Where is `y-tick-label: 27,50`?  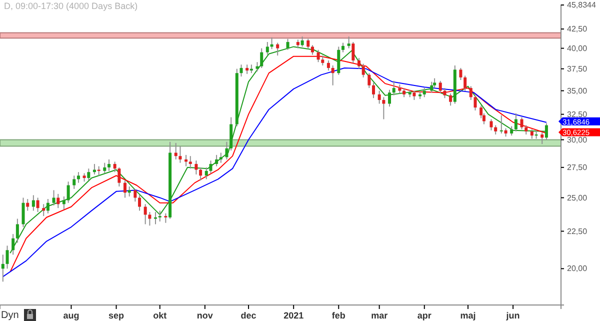
y-tick-label: 27,50 is located at coordinates (577, 167).